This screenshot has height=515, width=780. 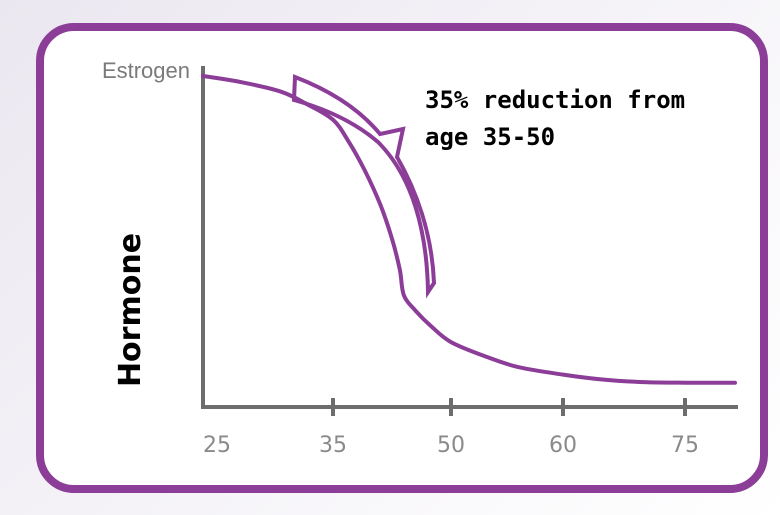 I want to click on x-axis-ticks: 25 35 50 60 75, so click(x=451, y=428).